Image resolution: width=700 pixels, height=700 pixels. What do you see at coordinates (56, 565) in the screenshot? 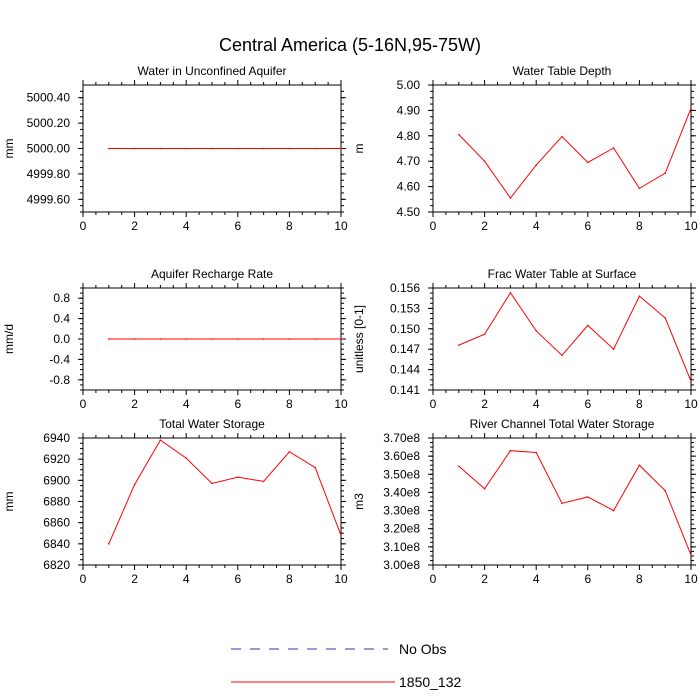
I see `y-tick-label: 6820` at bounding box center [56, 565].